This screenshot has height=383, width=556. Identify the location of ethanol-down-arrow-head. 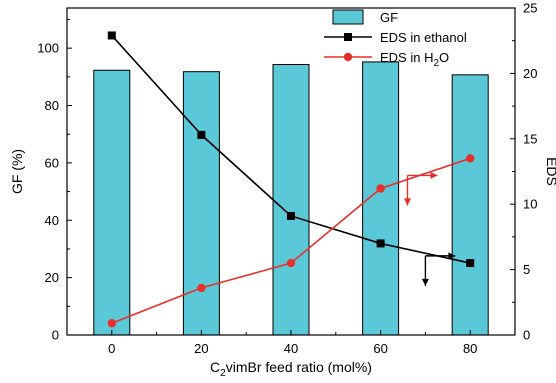
(425, 282).